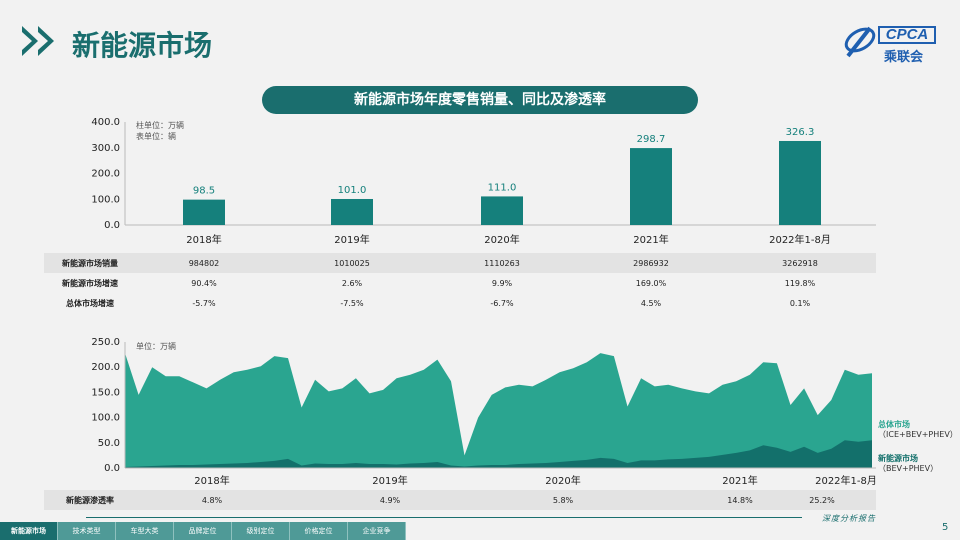 Image resolution: width=960 pixels, height=540 pixels. I want to click on area-x-tick: 2019年, so click(389, 480).